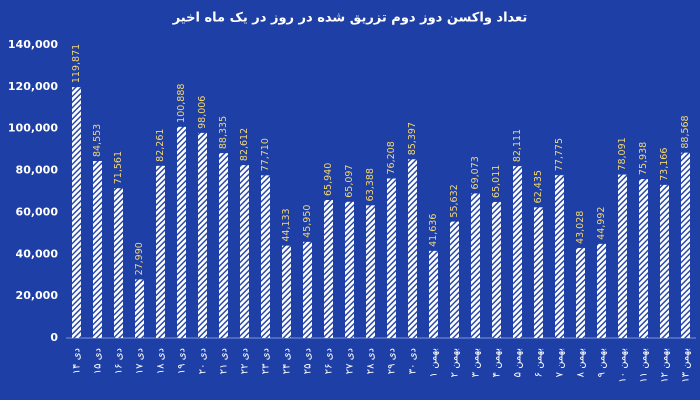 Image resolution: width=700 pixels, height=400 pixels. I want to click on value-label: 71,561, so click(118, 167).